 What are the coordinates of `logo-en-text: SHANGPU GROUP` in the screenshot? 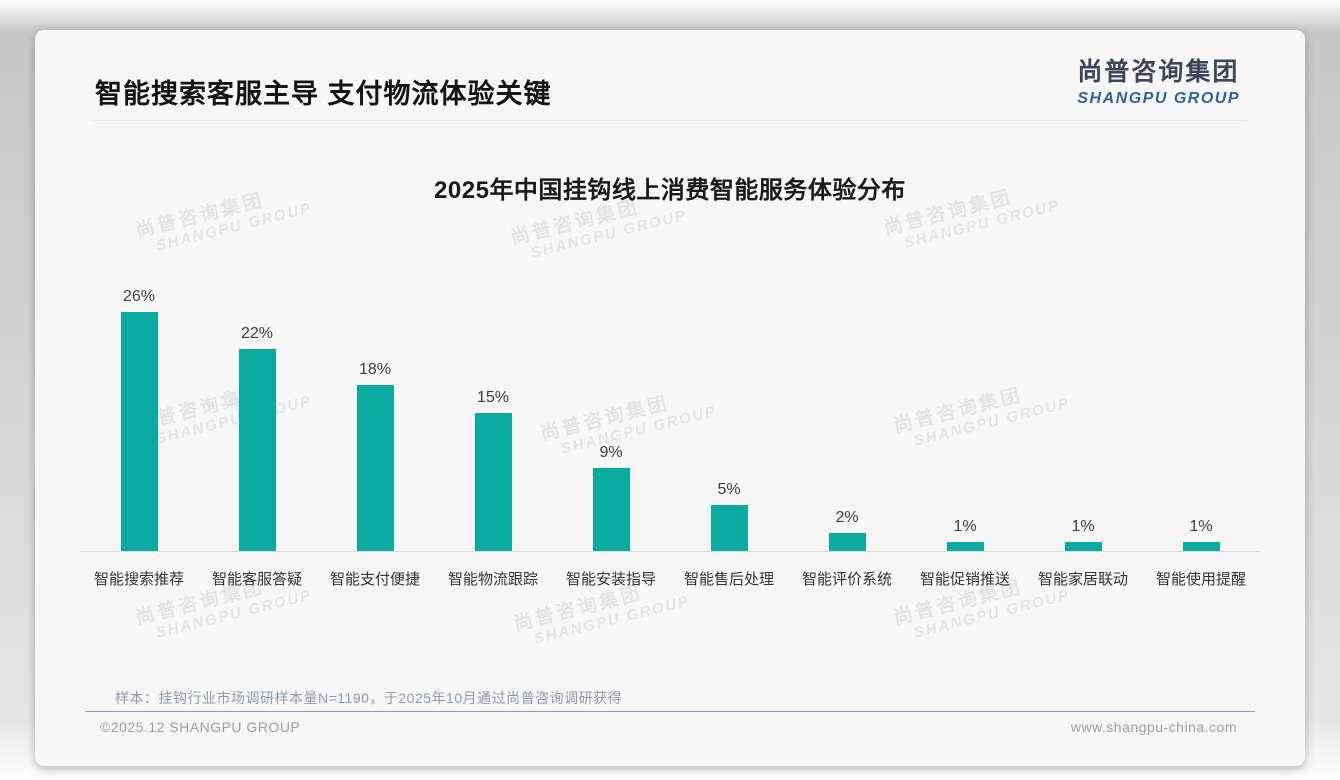 It's located at (1158, 98).